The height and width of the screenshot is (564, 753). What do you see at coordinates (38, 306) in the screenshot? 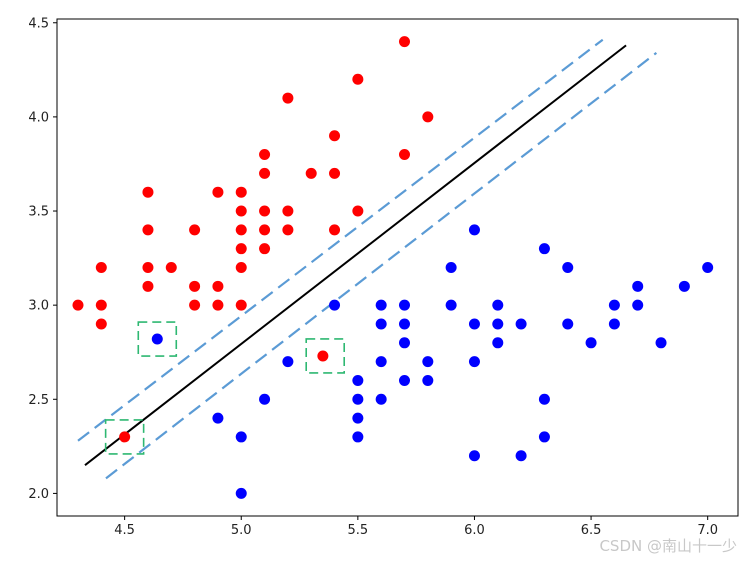
I see `y-tick-label: 3.0` at bounding box center [38, 306].